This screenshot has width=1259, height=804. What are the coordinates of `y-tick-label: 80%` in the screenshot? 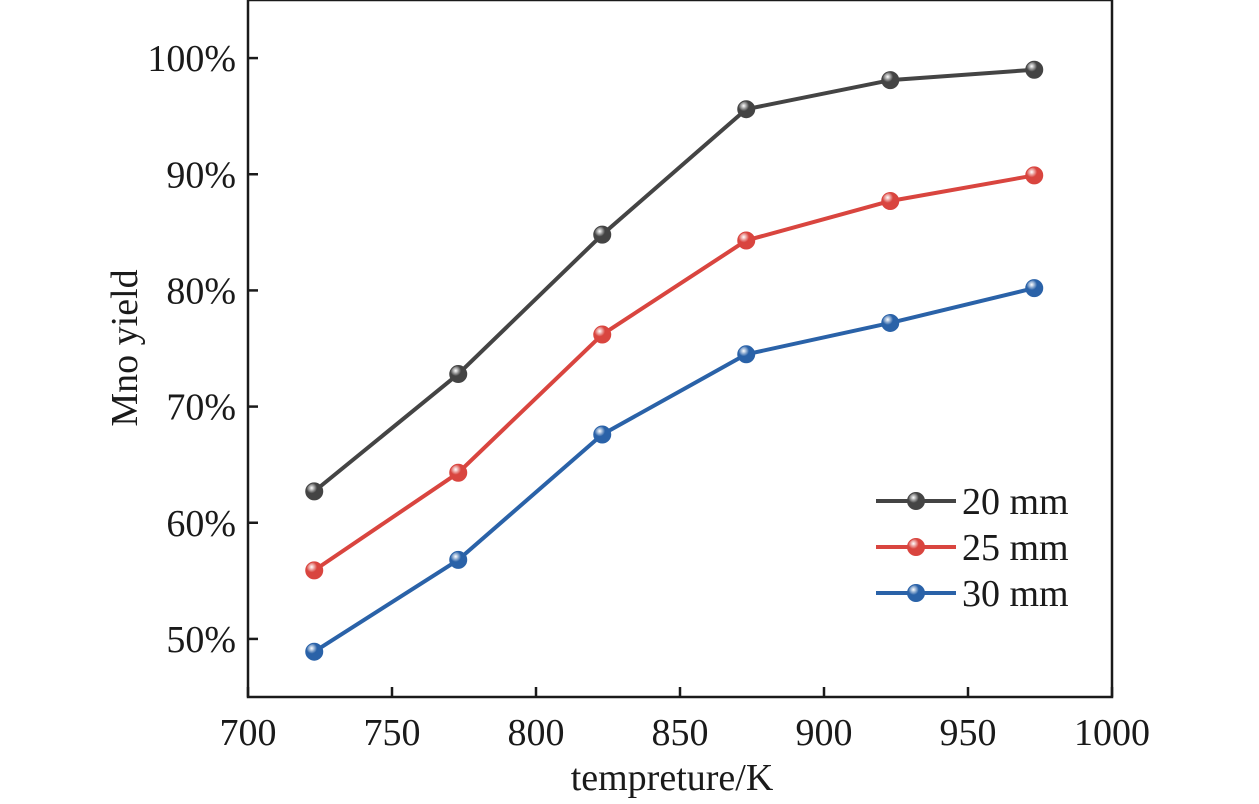 It's located at (201, 291).